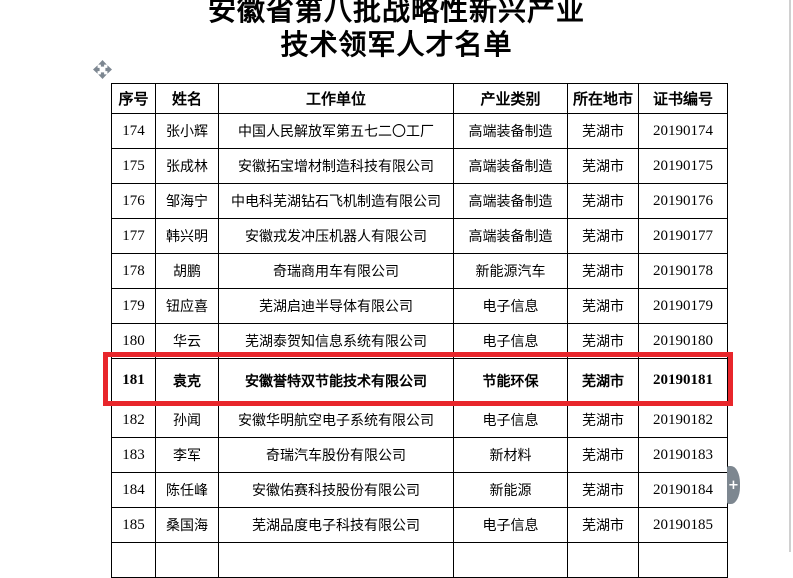  I want to click on cell-name: 华云, so click(187, 341).